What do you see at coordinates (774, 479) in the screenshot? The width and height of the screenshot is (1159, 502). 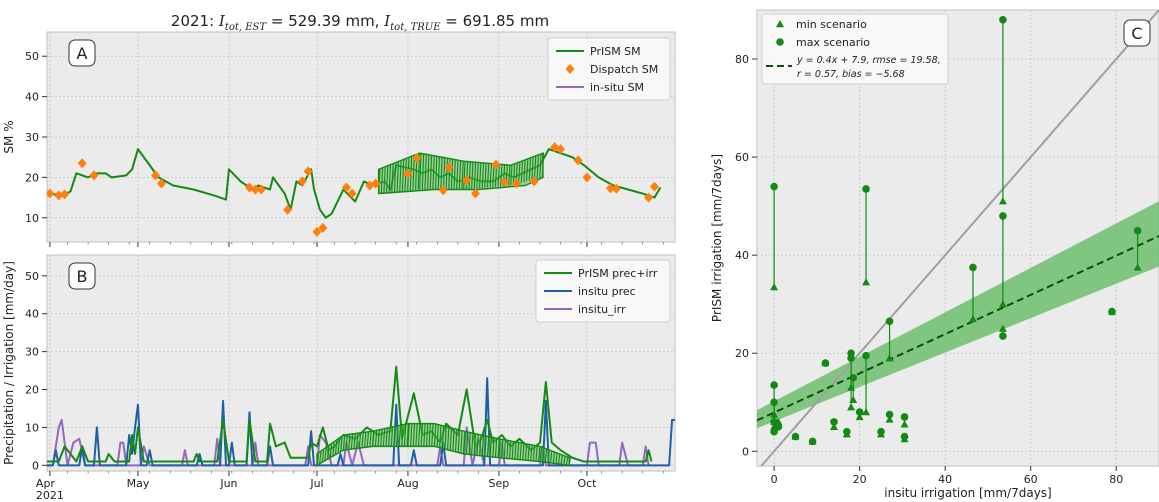 I see `x-tick-label: 0` at bounding box center [774, 479].